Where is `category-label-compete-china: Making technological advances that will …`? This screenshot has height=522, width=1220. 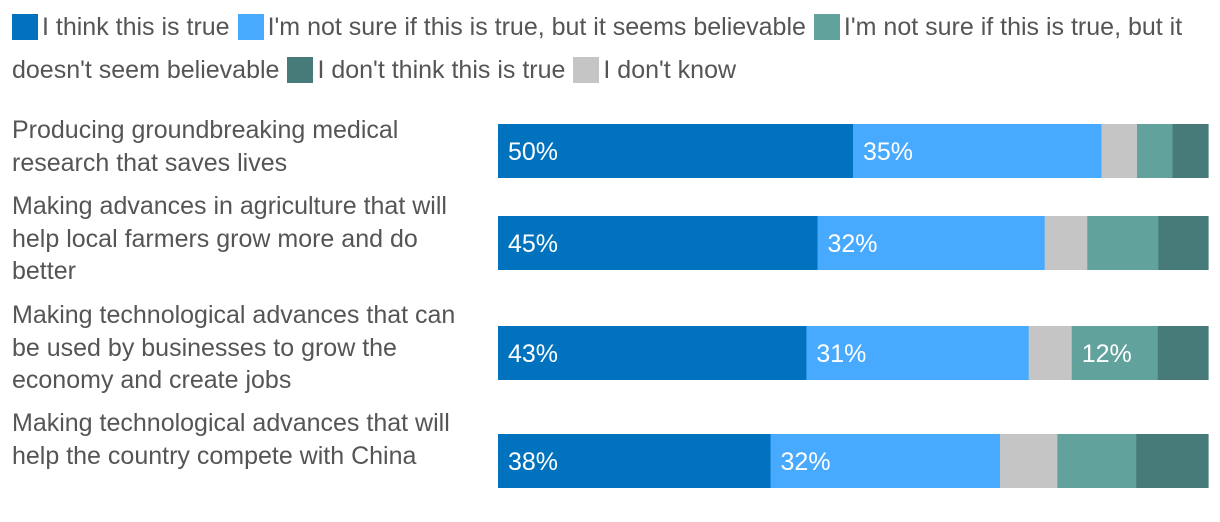 category-label-compete-china: Making technological advances that will … is located at coordinates (231, 439).